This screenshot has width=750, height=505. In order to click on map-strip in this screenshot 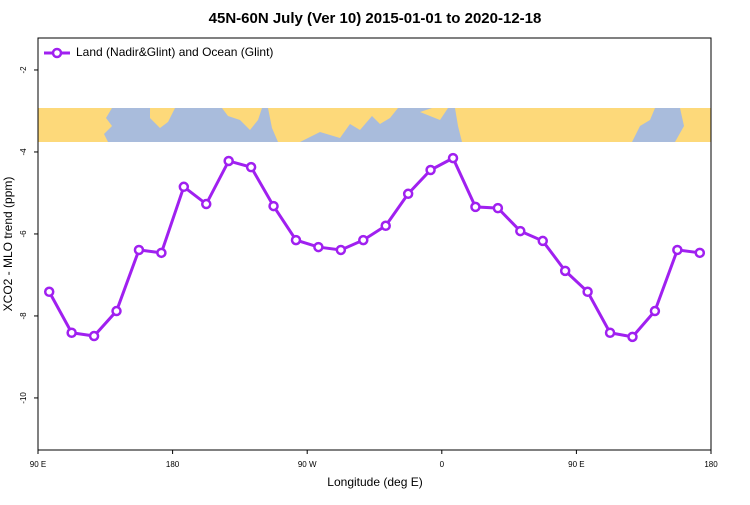, I will do `click(374, 125)`.